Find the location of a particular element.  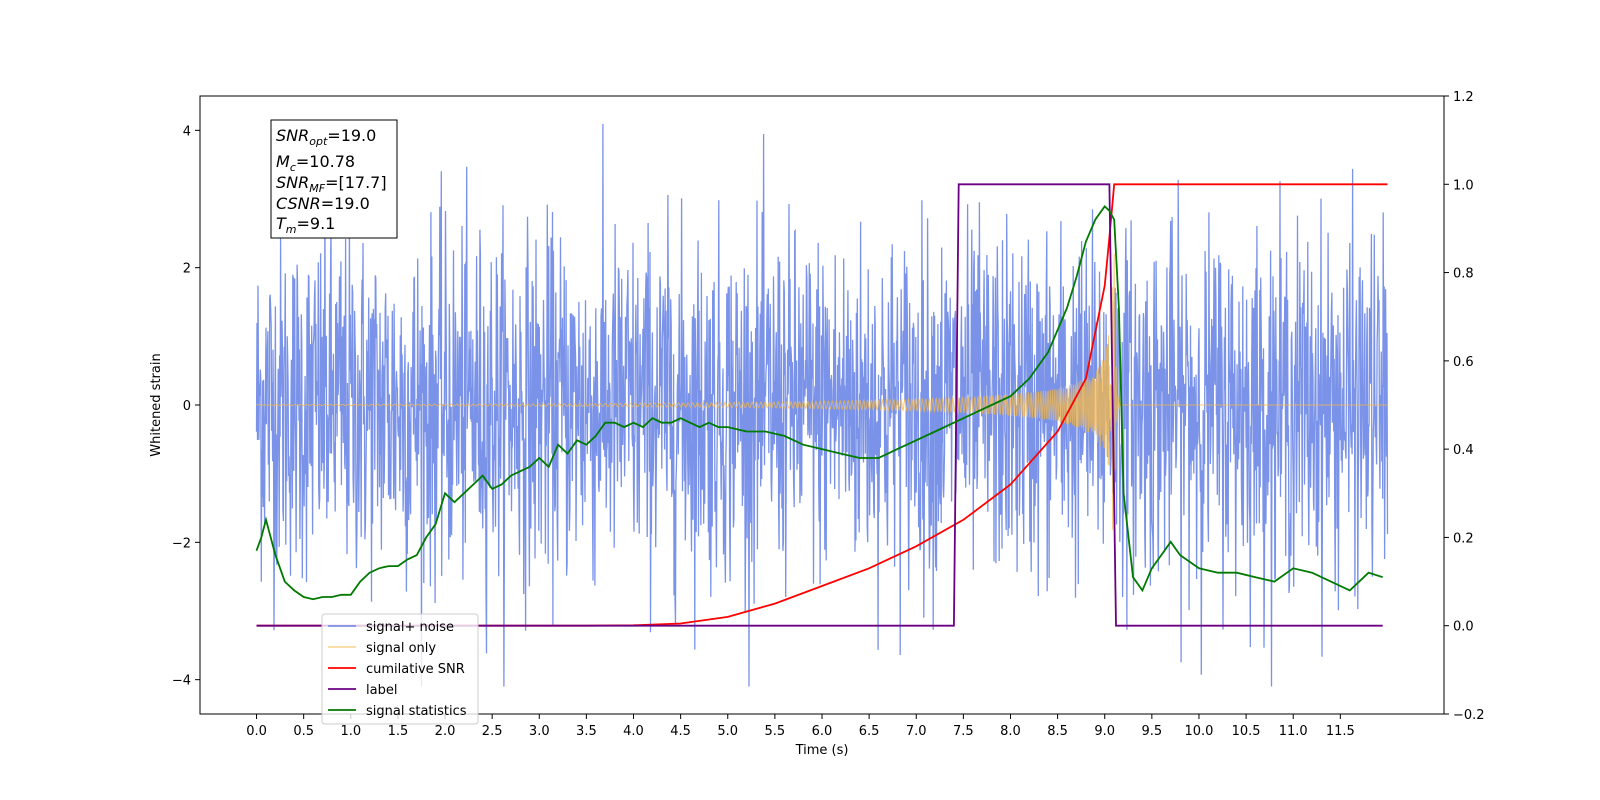

x-tick-label: 7.5 is located at coordinates (963, 731).